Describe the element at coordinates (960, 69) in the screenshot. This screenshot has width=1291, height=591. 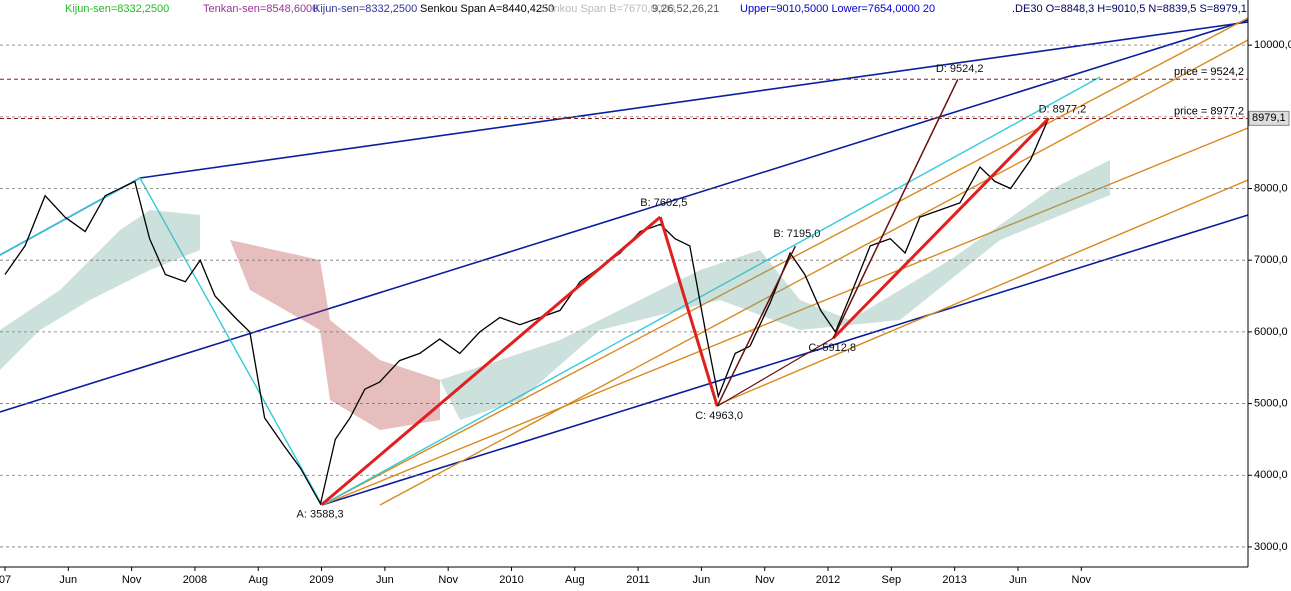
I see `point-label: D: 9524,2` at that location.